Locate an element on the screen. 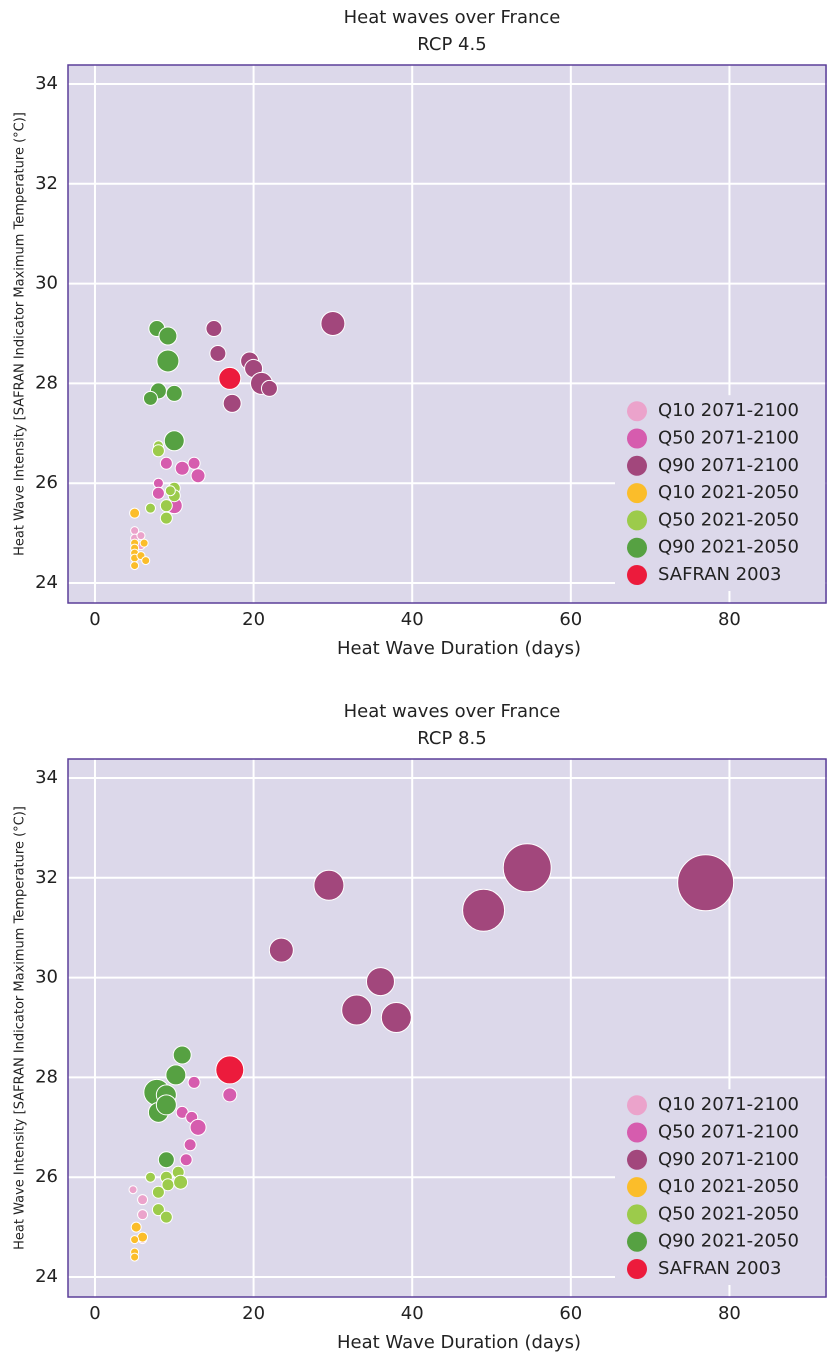 The width and height of the screenshot is (827, 1357). x-tick-label: 0 is located at coordinates (94, 619).